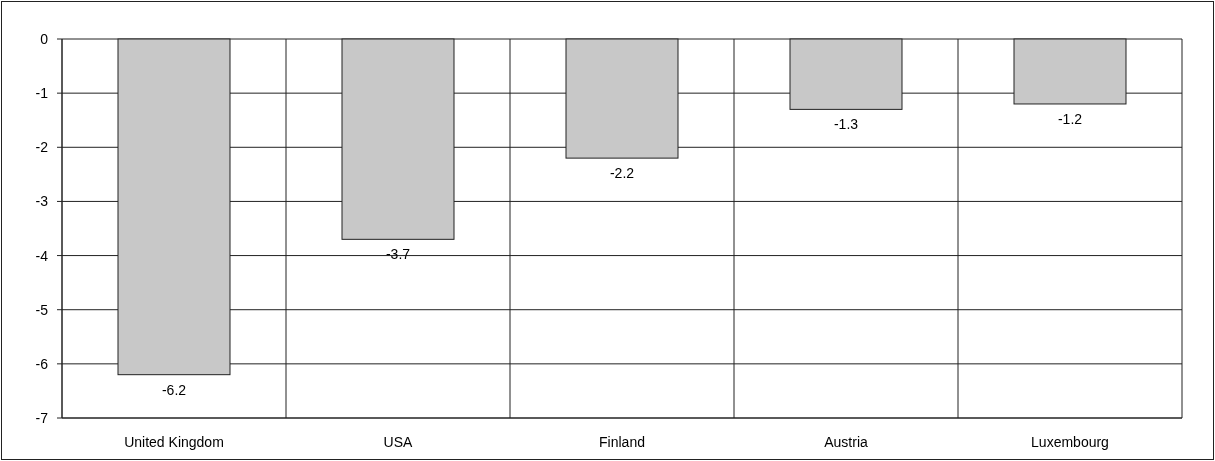 This screenshot has height=461, width=1215. I want to click on y-tick-label: -6, so click(42, 363).